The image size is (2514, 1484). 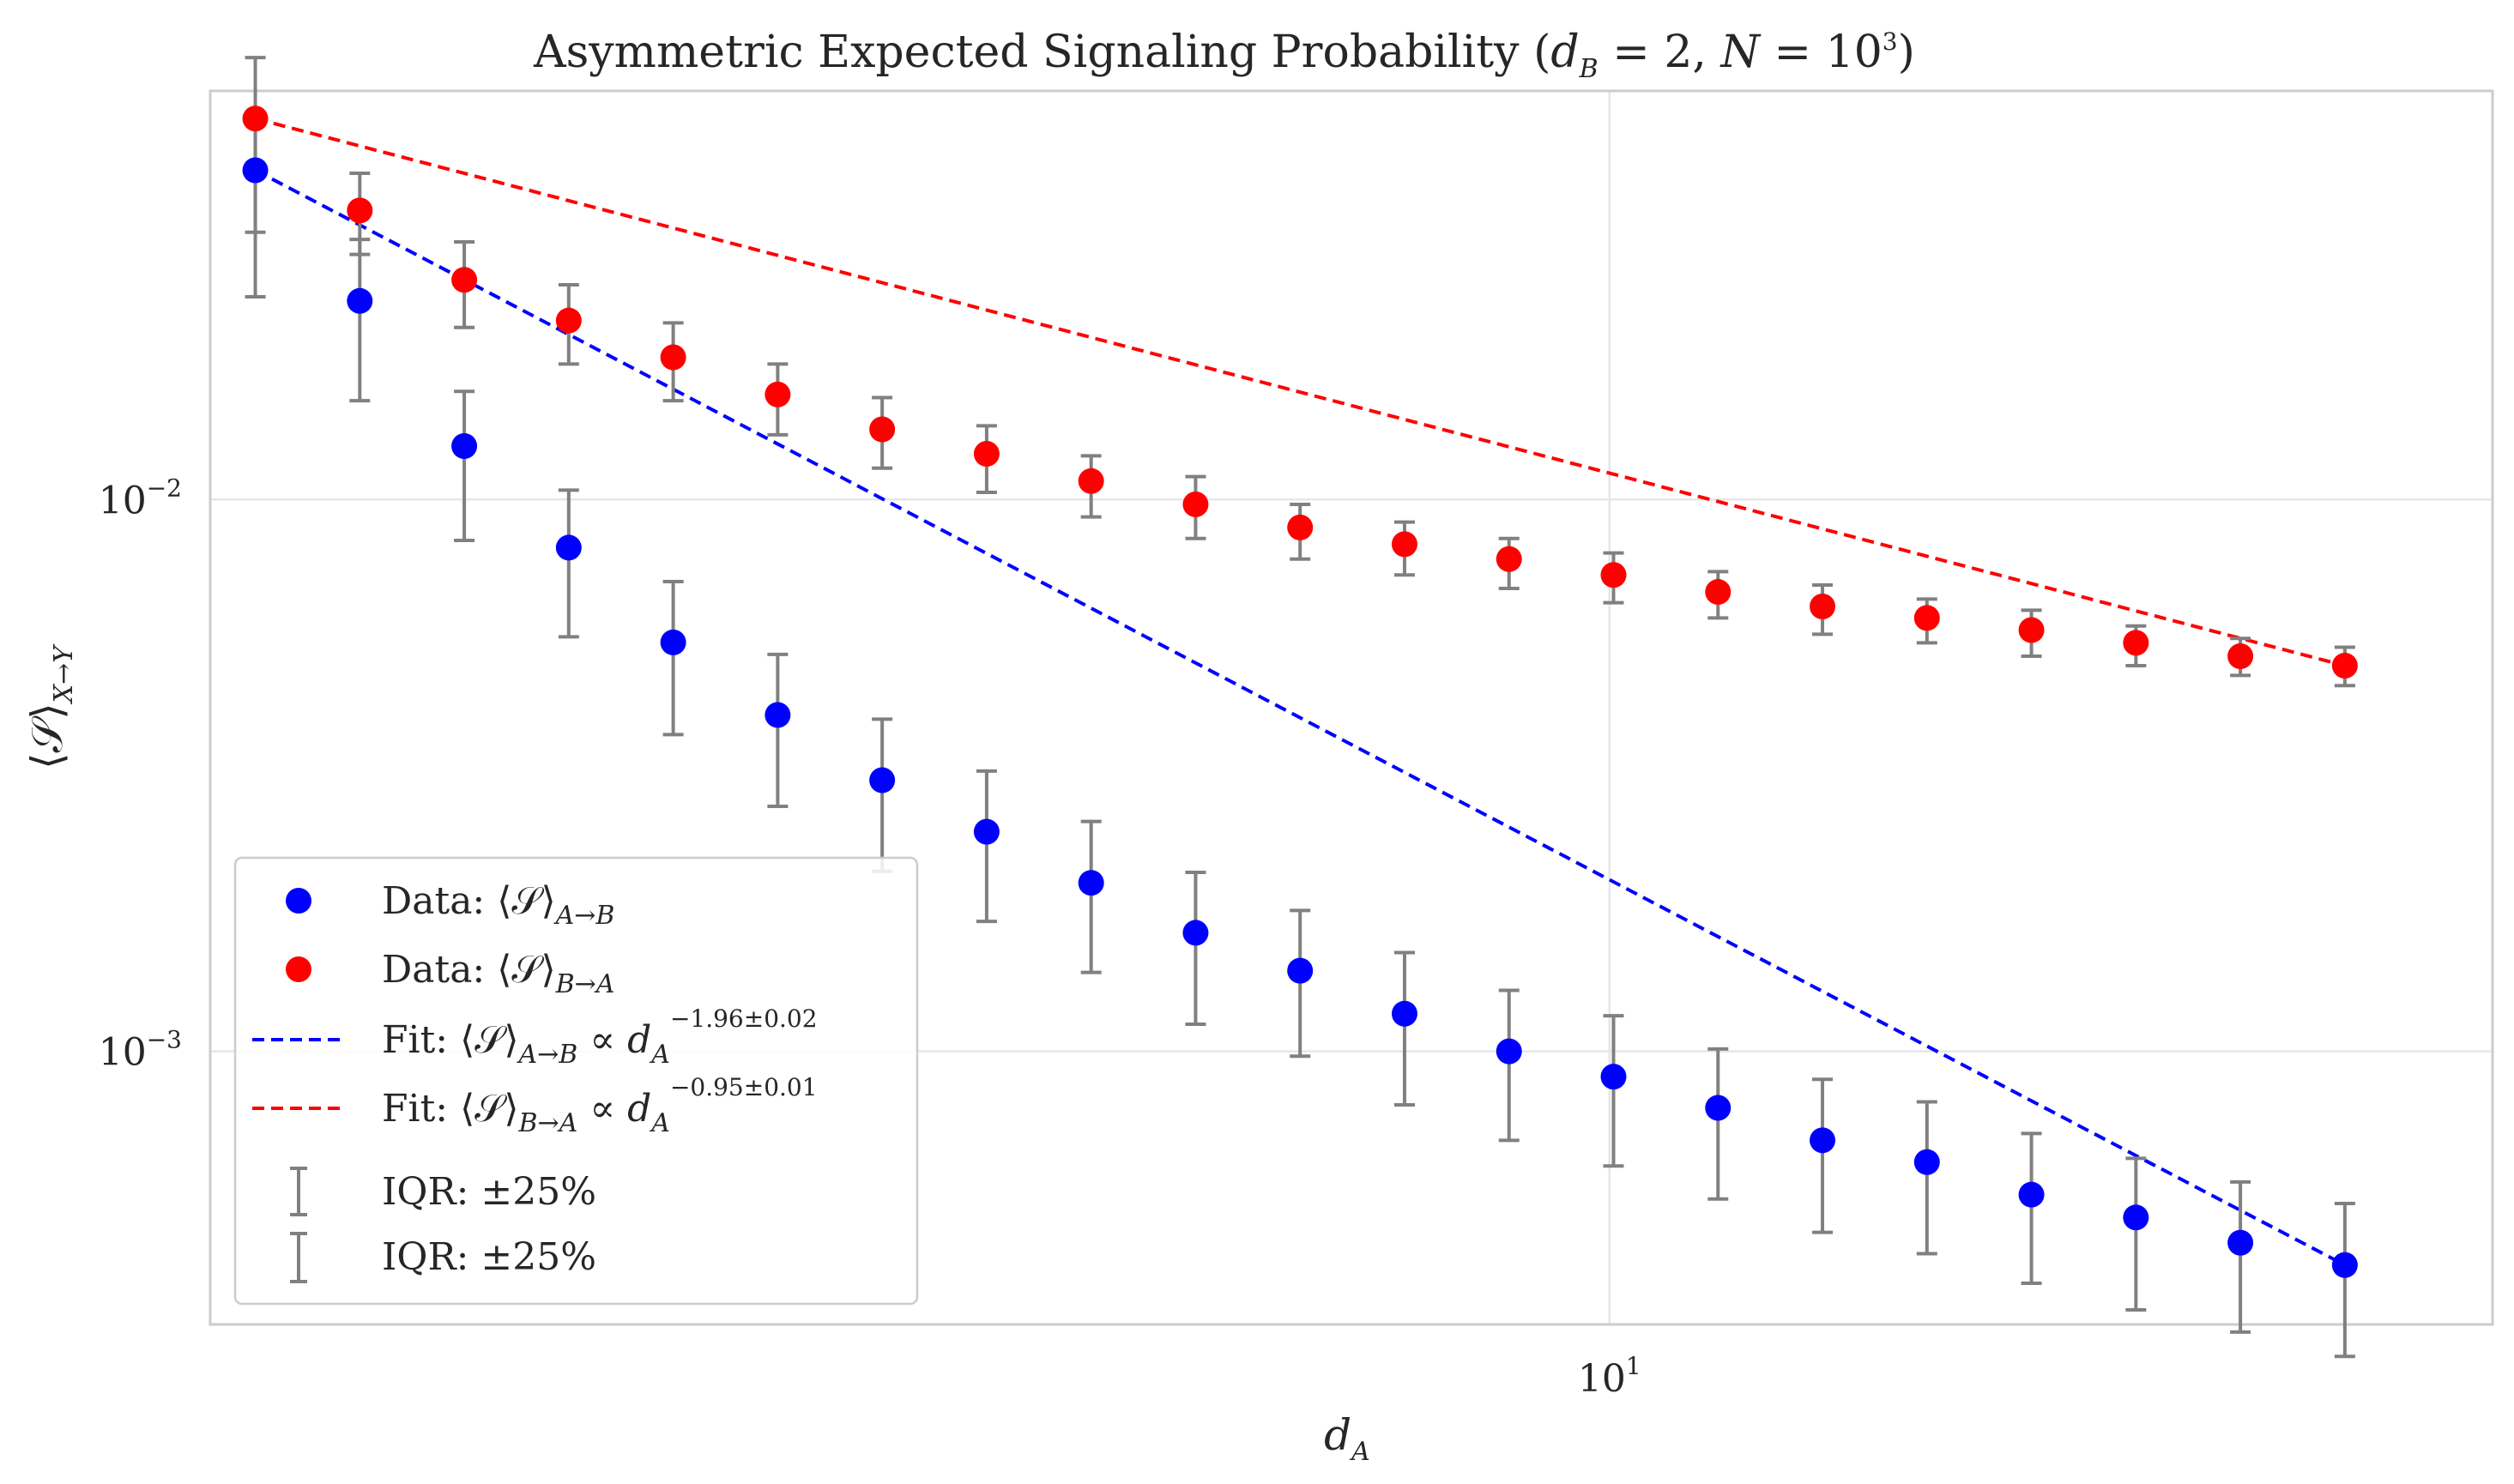 I want to click on legend-label-fit-ba: Fit: ⟨𝒮⟩B→A ∝ dA−0.95±0.01, so click(x=600, y=1105).